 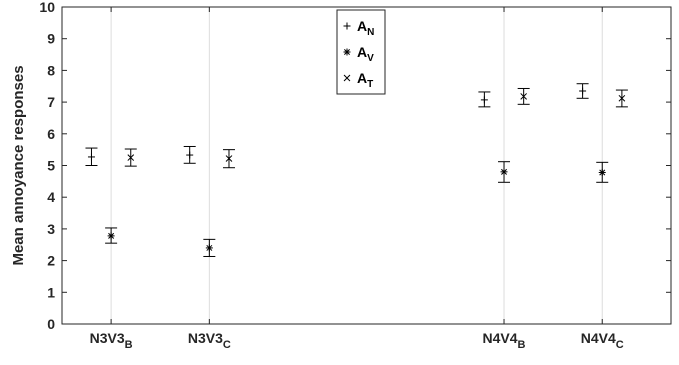 I want to click on legend-entry: AV, so click(x=365, y=54).